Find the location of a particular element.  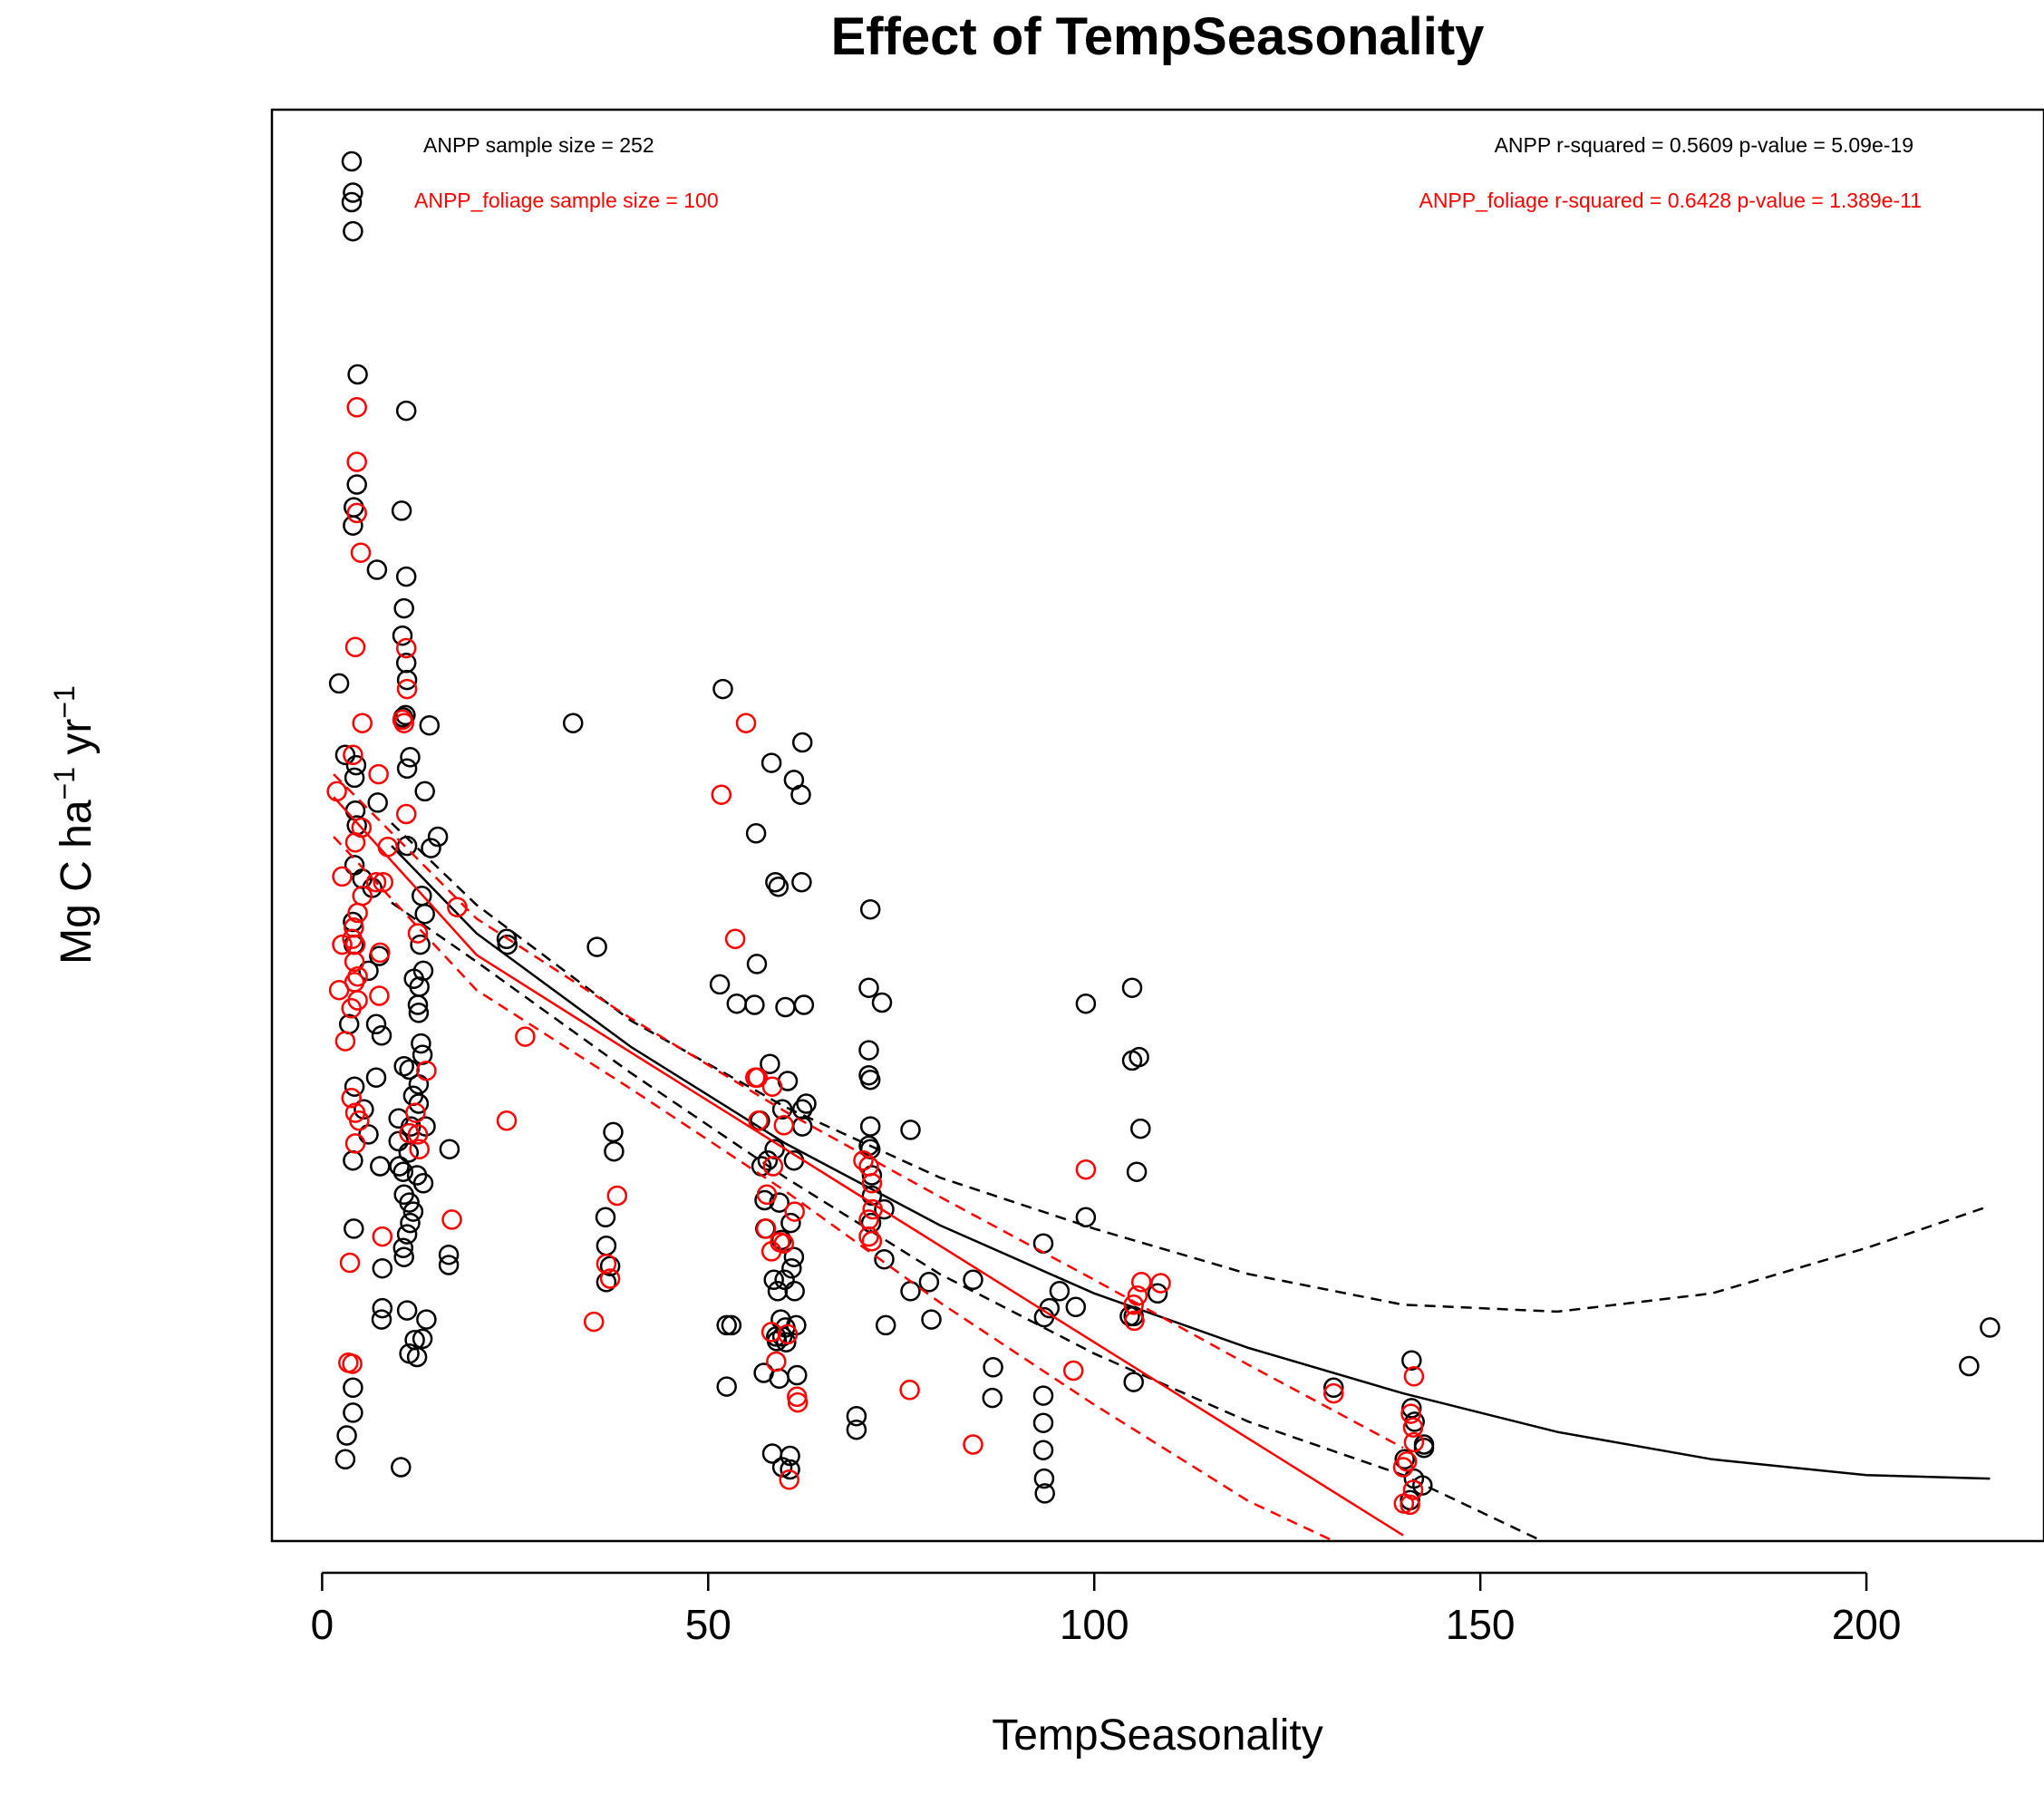

anpp-sample-size: ANPP sample size = 252 is located at coordinates (538, 145).